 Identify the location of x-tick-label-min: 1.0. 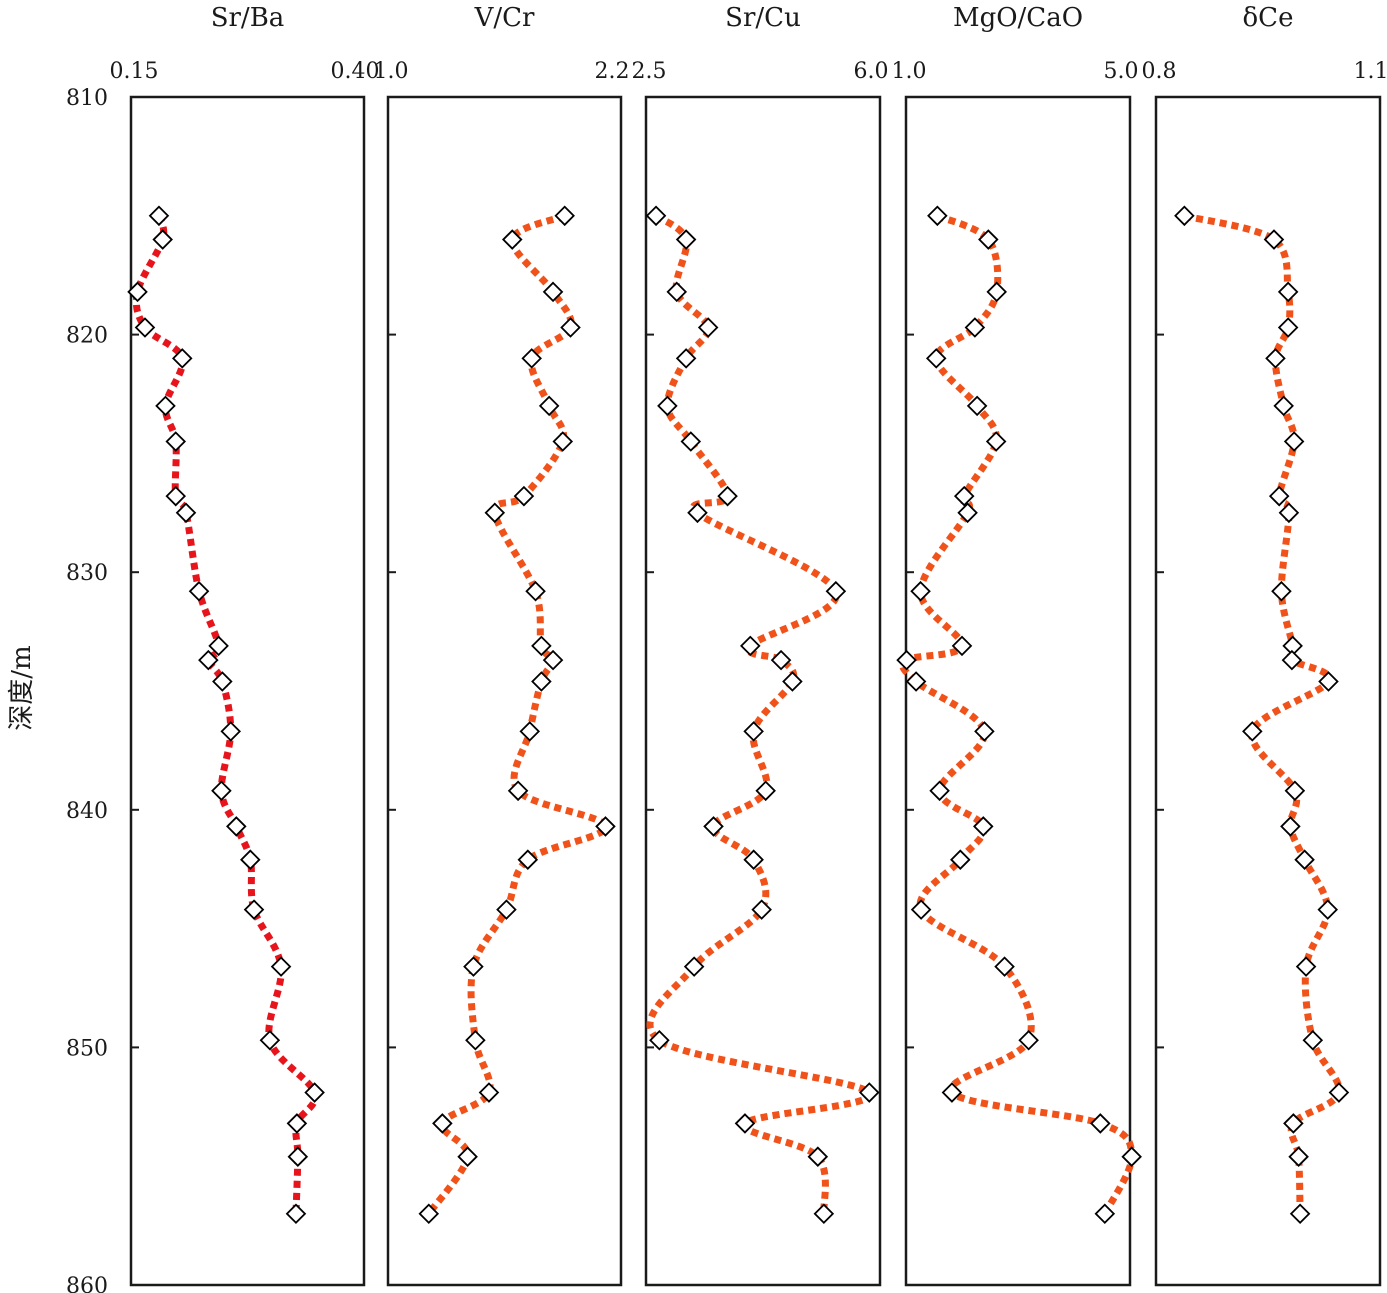
(391, 71).